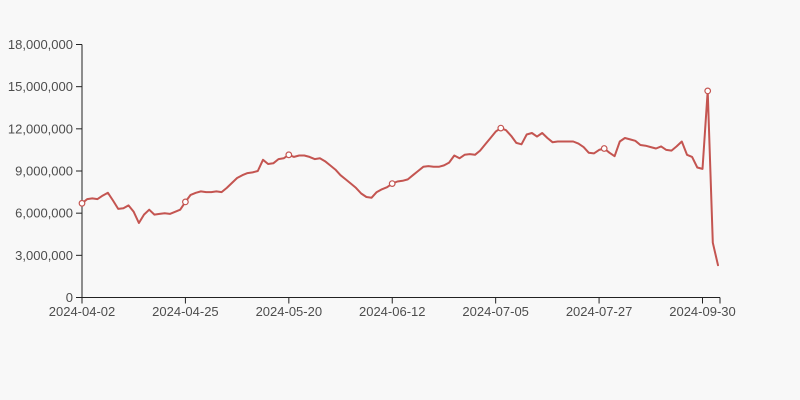  What do you see at coordinates (599, 311) in the screenshot?
I see `x-tick-label: 2024-07-27` at bounding box center [599, 311].